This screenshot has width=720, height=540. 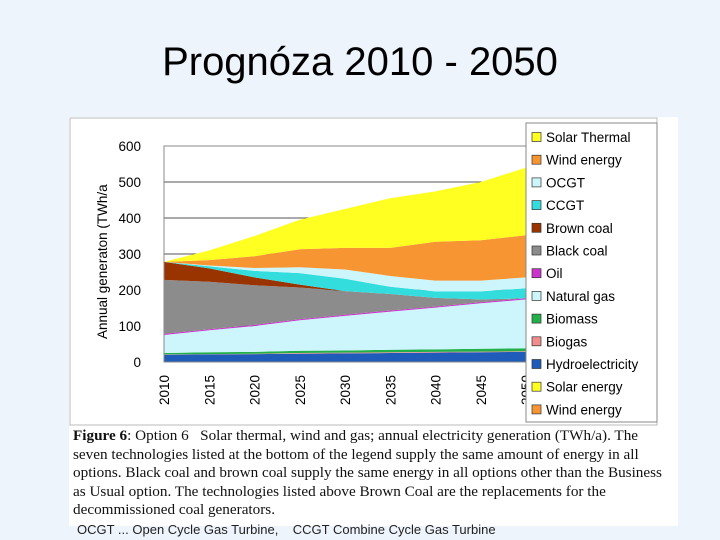 I want to click on area-oil, so click(x=345, y=316).